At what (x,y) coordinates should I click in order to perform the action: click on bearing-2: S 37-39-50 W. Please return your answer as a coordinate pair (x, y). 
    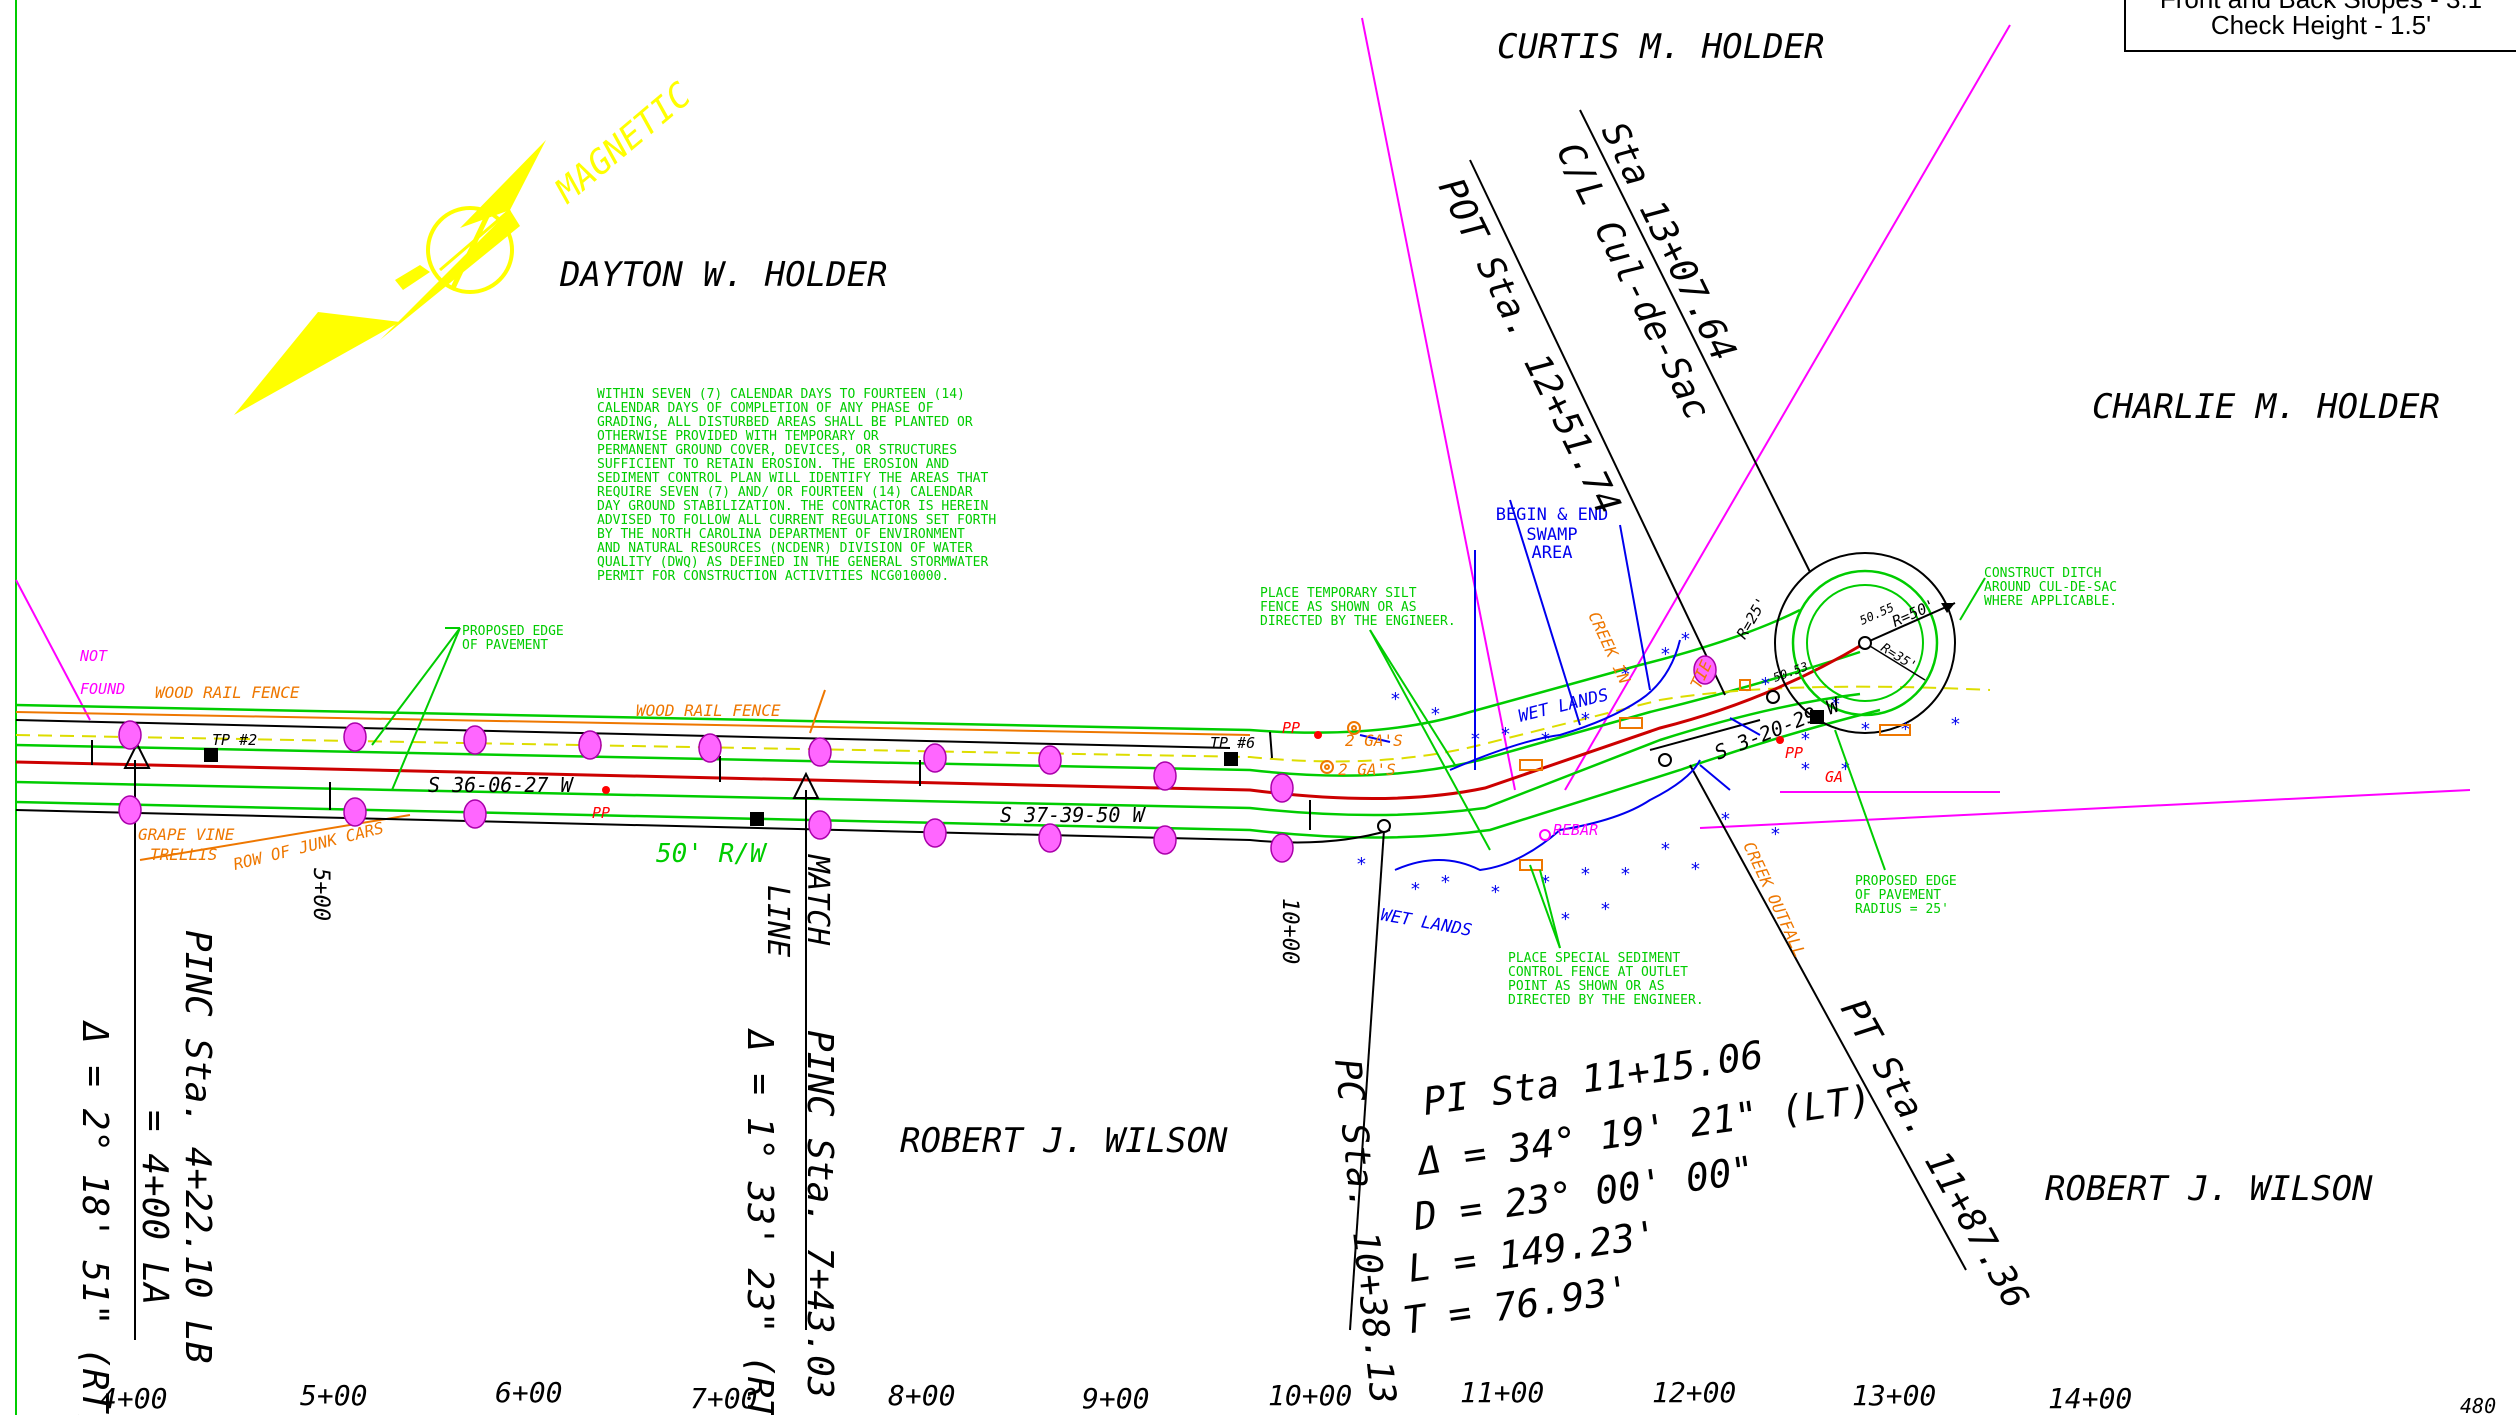
    Looking at the image, I should click on (1073, 815).